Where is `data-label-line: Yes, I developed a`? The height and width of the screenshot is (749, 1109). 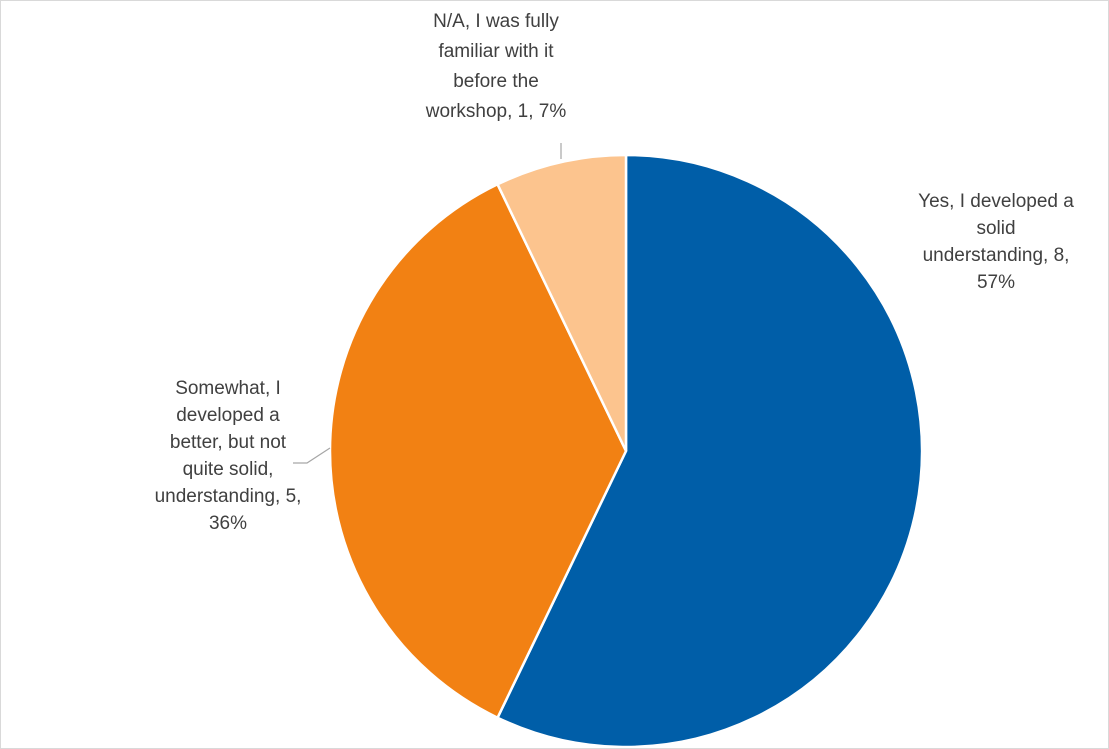 data-label-line: Yes, I developed a is located at coordinates (996, 201).